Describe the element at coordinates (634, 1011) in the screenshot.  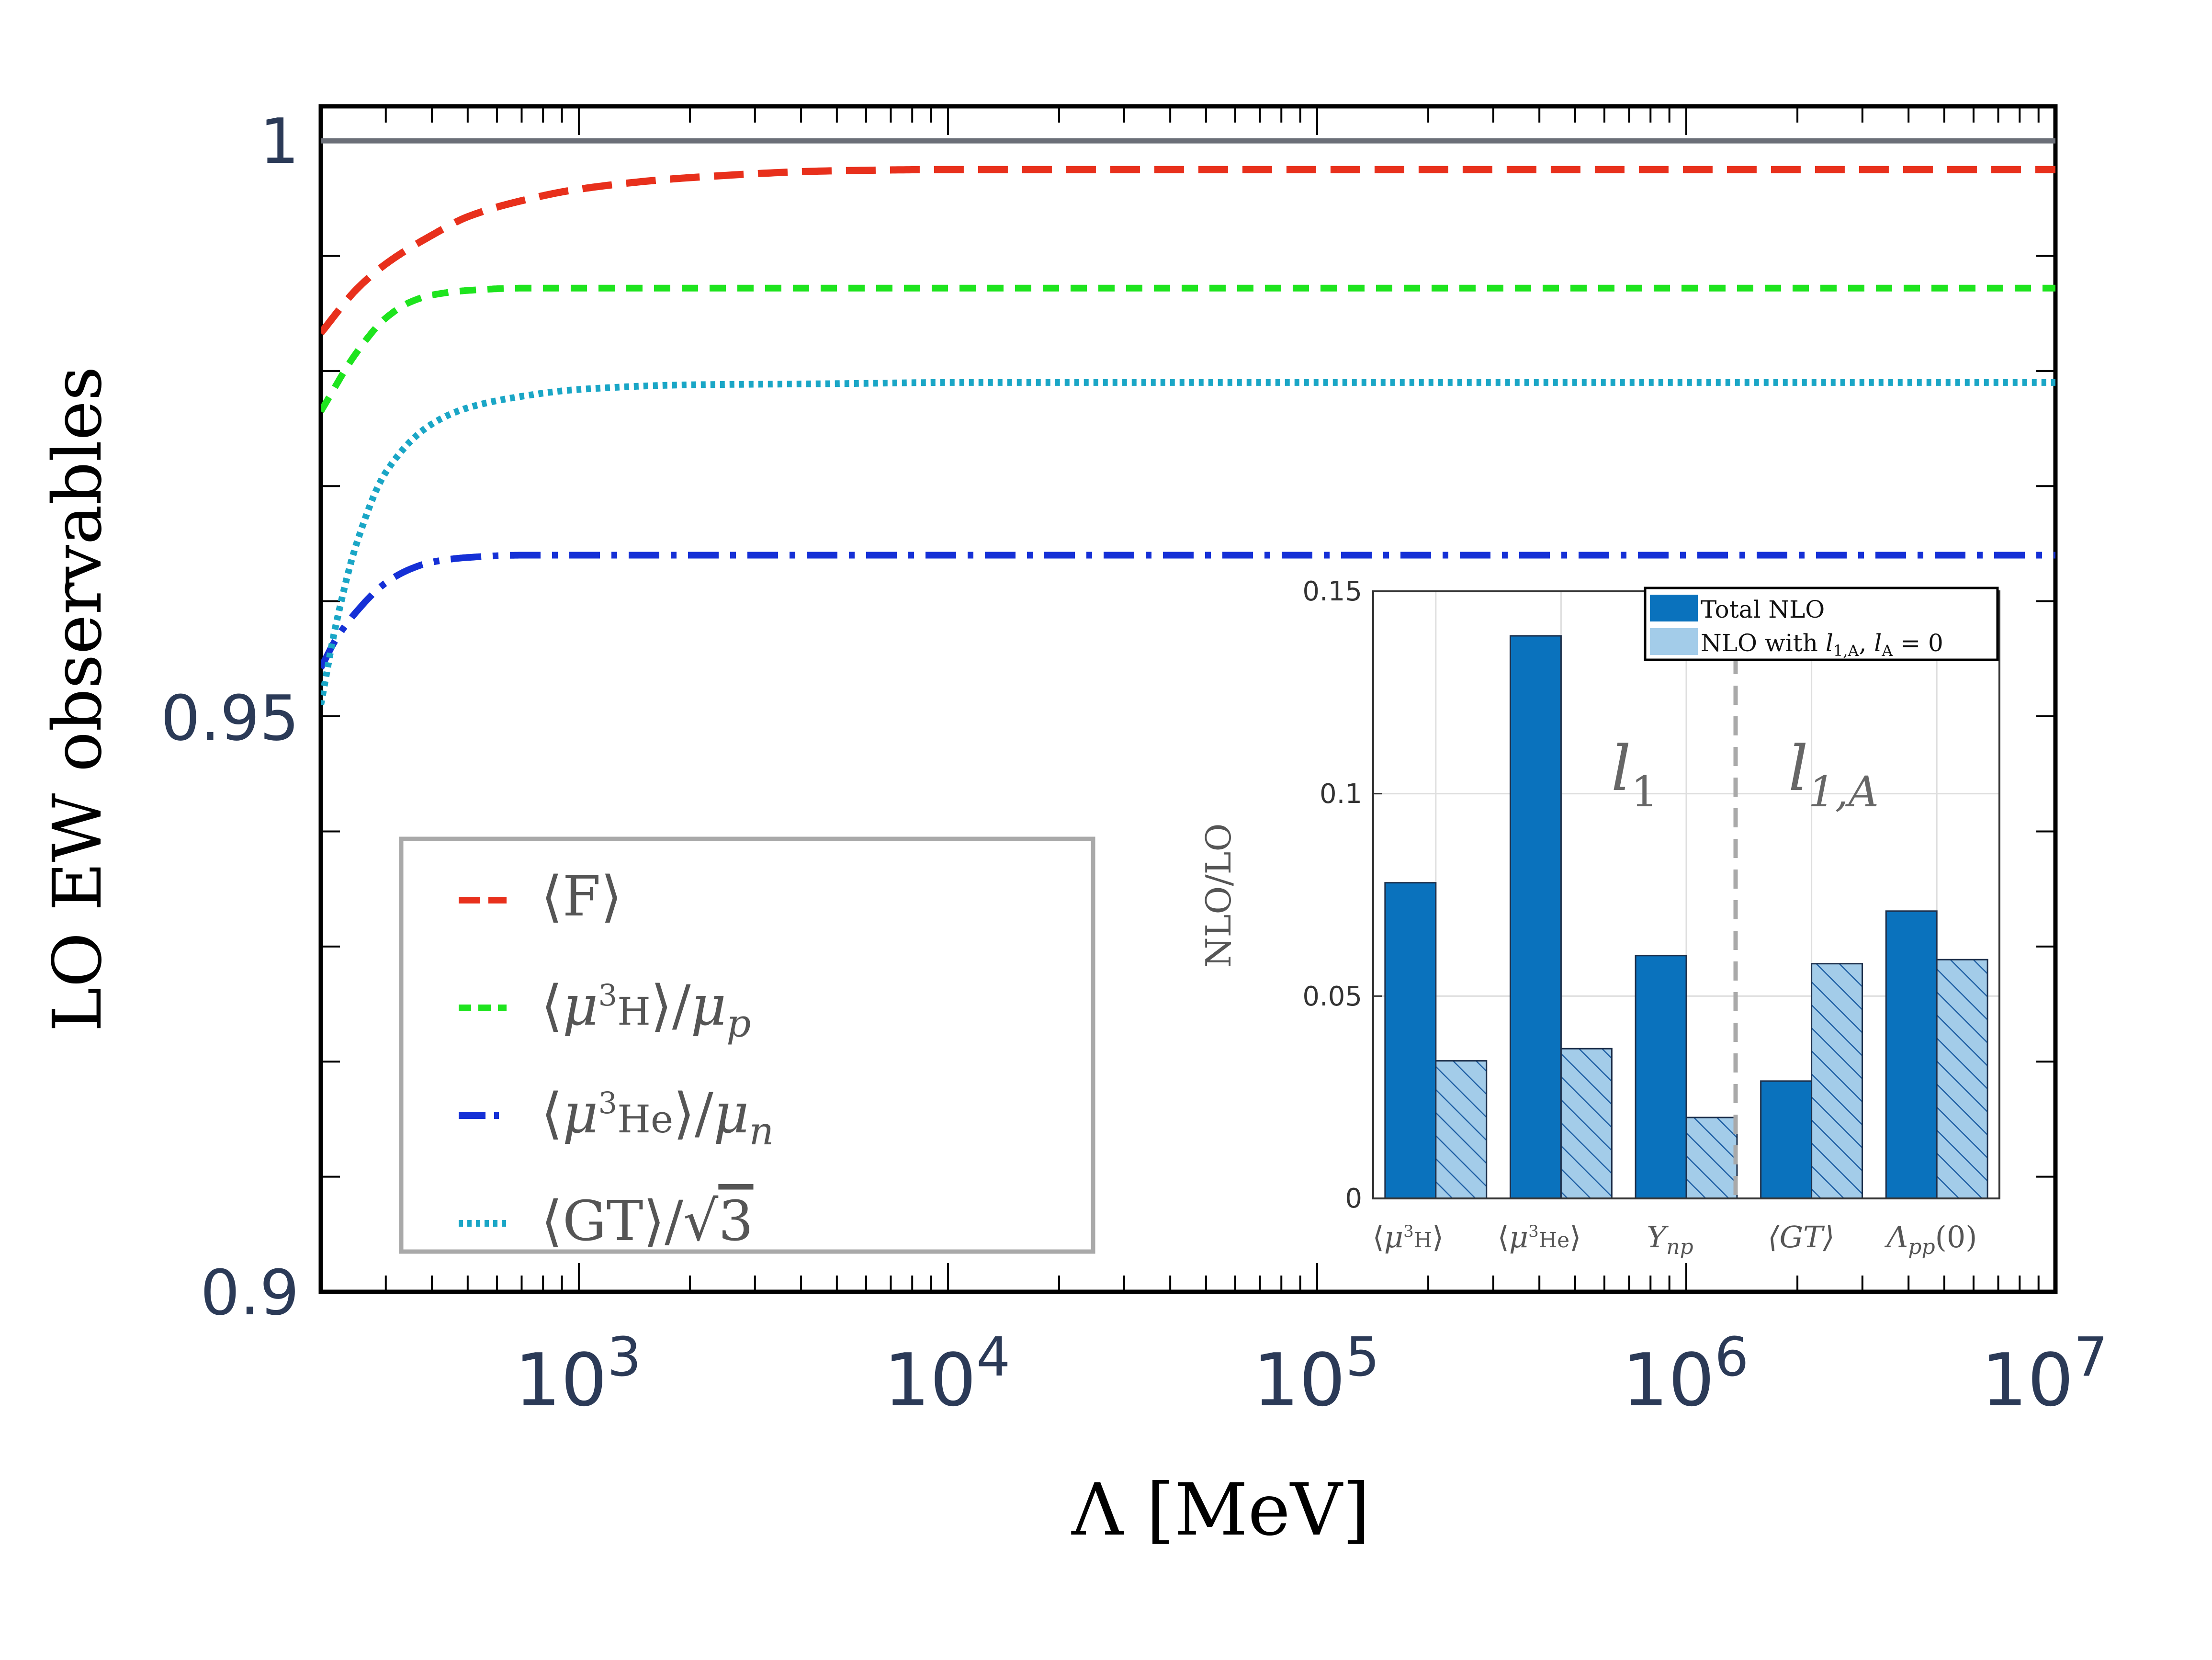
I see `legend-nucleus: H` at that location.